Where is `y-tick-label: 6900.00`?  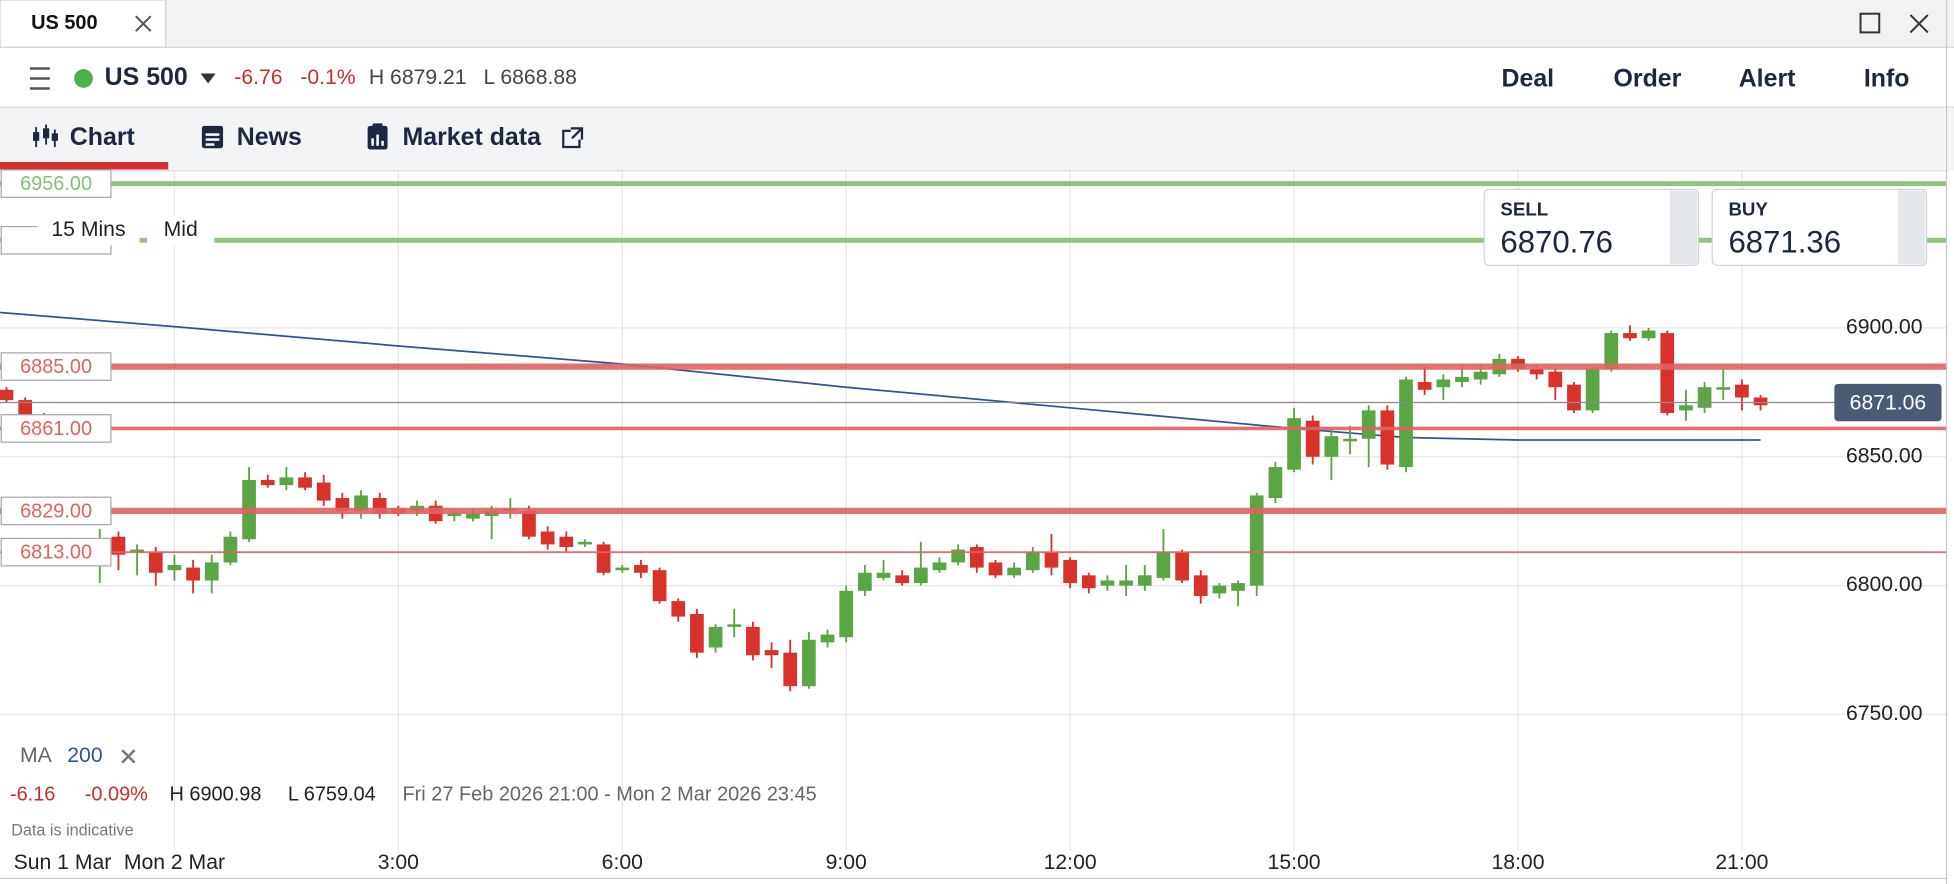 y-tick-label: 6900.00 is located at coordinates (1884, 327).